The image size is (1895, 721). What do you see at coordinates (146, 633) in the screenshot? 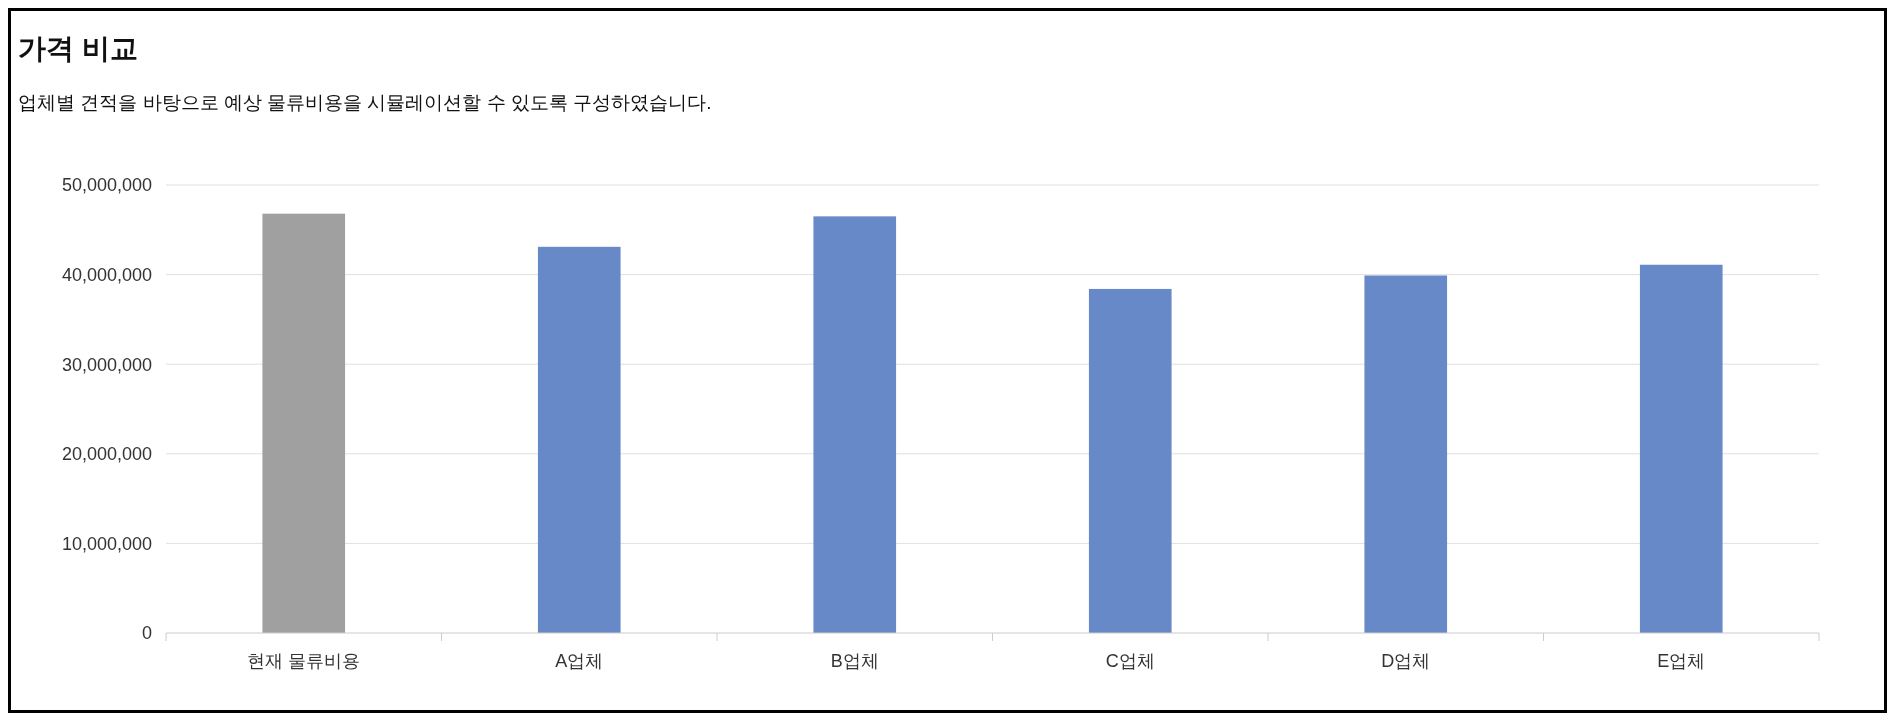
I see `y-tick-label: 0` at bounding box center [146, 633].